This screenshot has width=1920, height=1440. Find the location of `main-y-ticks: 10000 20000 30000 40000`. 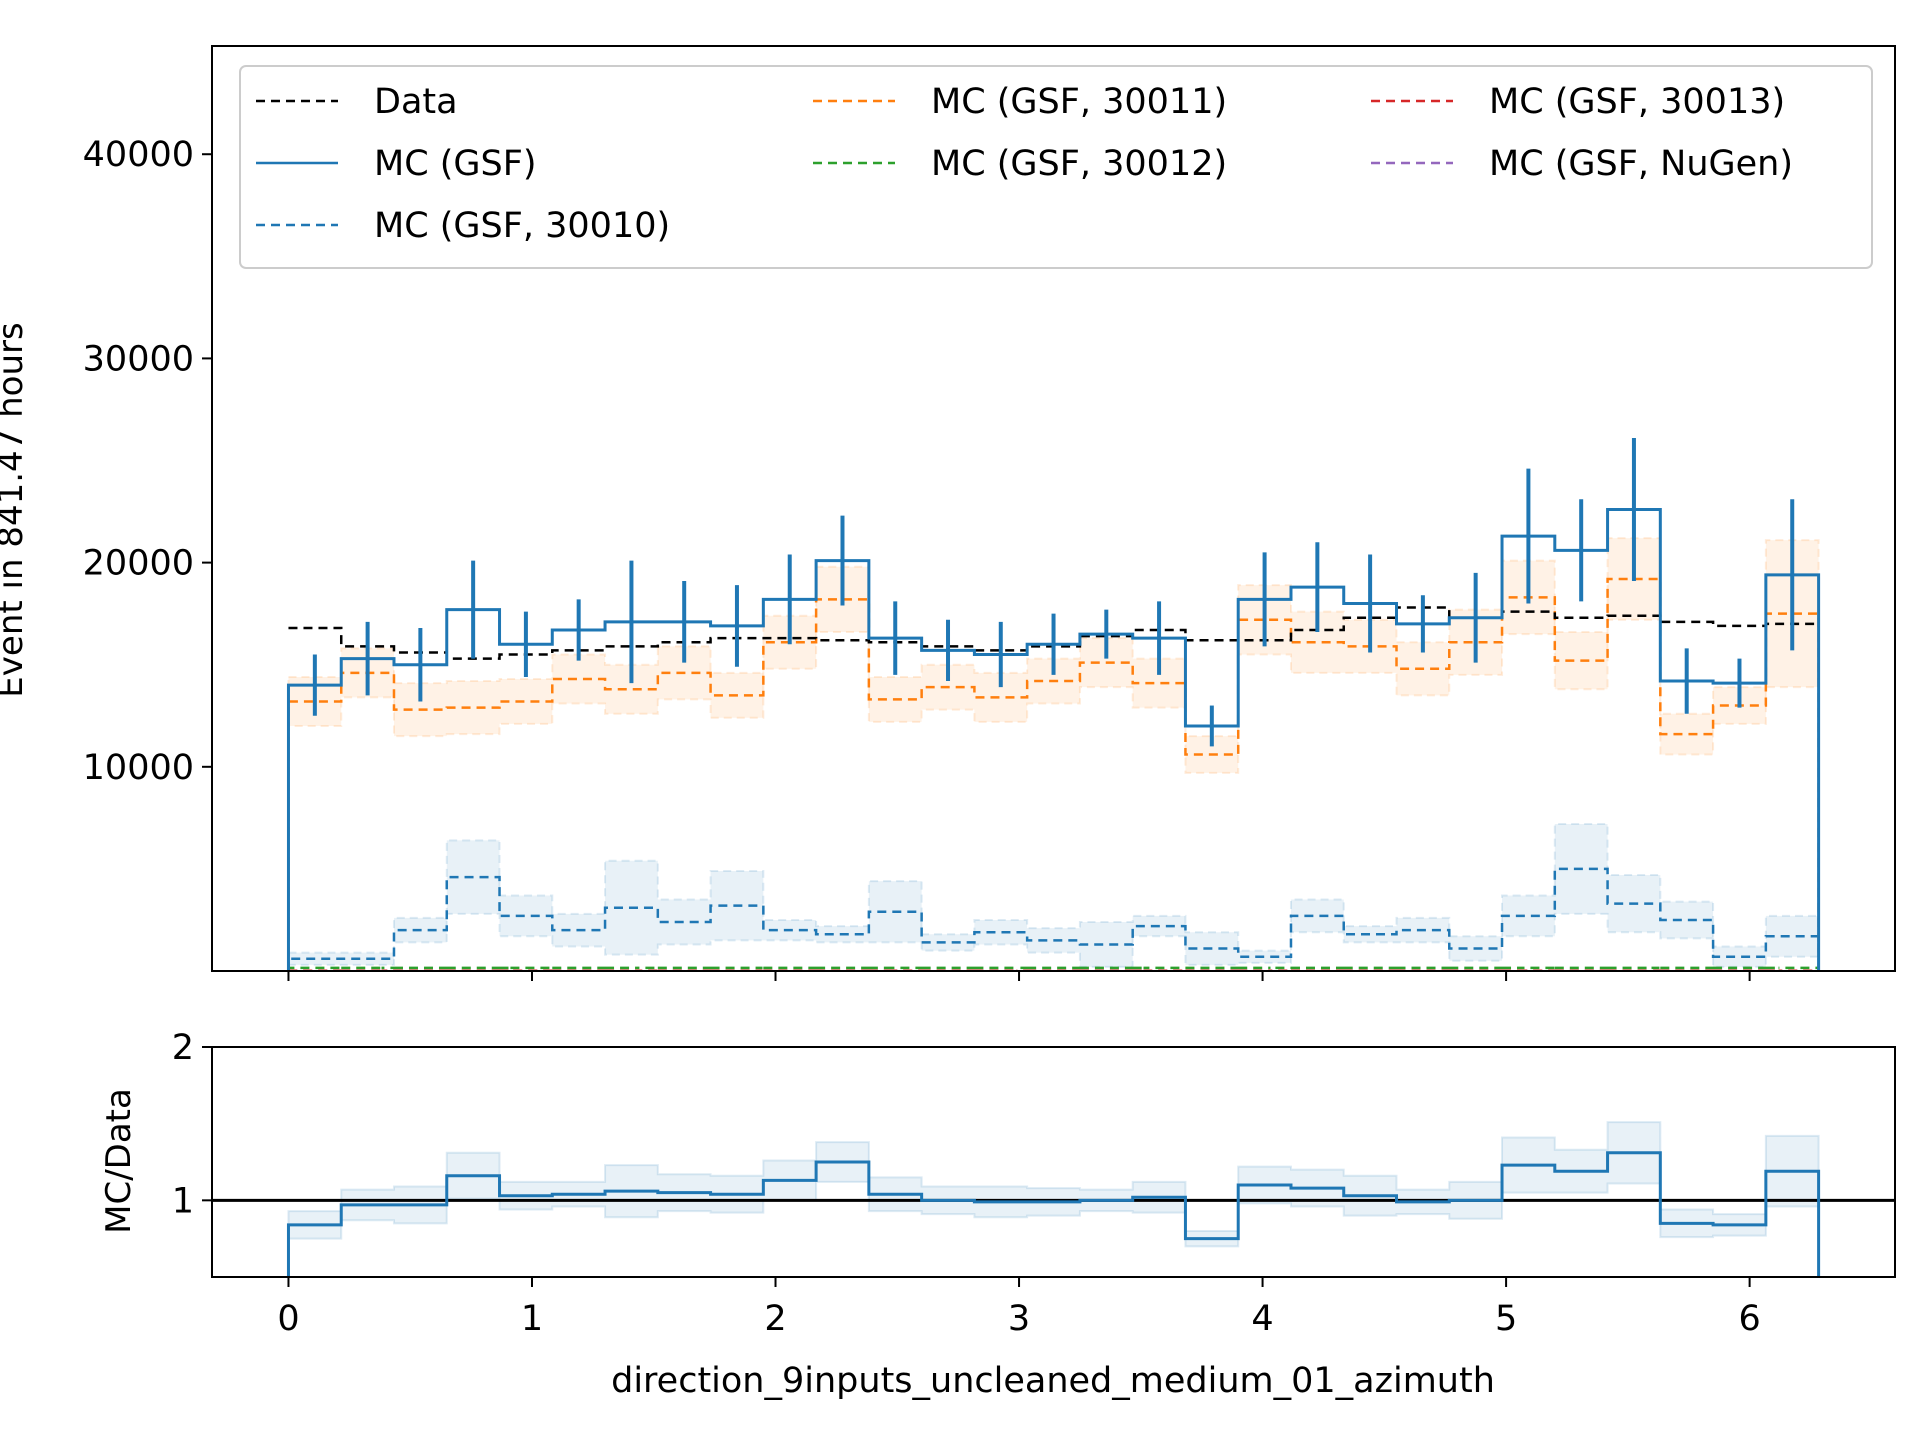

main-y-ticks: 10000 20000 30000 40000 is located at coordinates (147, 461).